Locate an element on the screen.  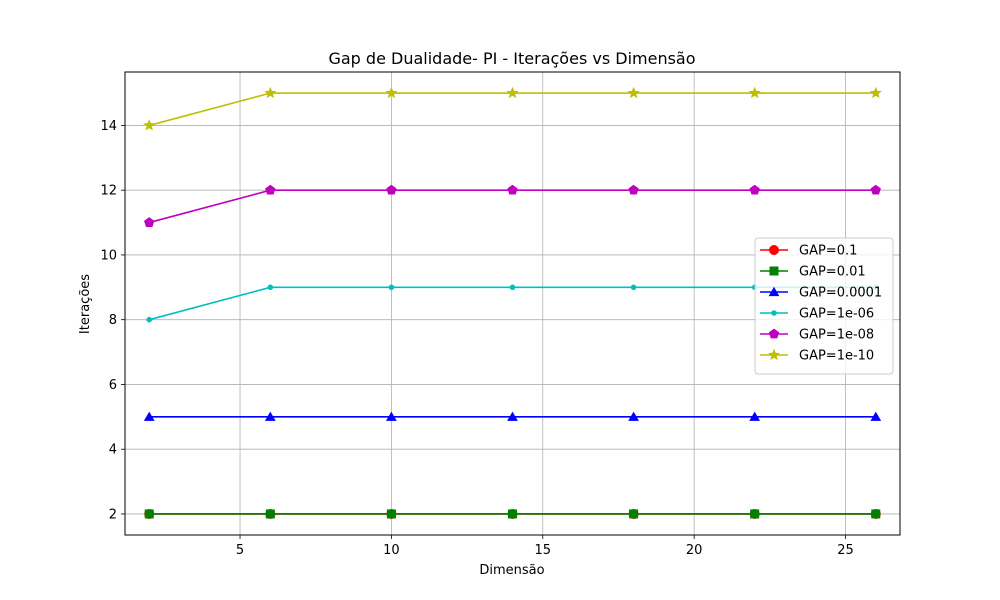
x-tick-label: 10 is located at coordinates (391, 550).